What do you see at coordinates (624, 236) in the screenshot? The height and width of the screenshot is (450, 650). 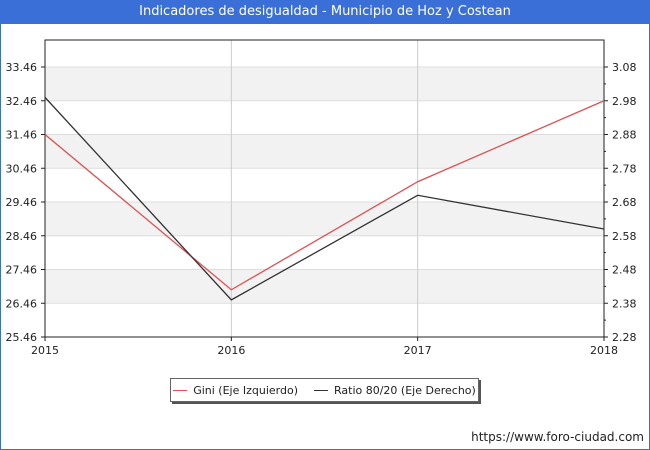 I see `right-tick-label: 2.58` at bounding box center [624, 236].